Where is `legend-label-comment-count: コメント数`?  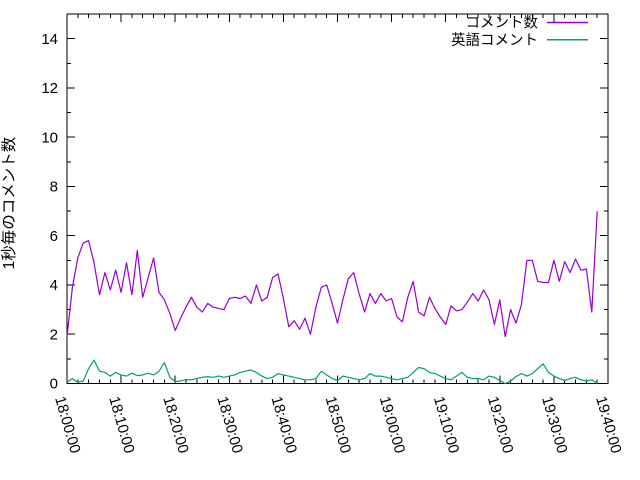 legend-label-comment-count: コメント数 is located at coordinates (502, 23).